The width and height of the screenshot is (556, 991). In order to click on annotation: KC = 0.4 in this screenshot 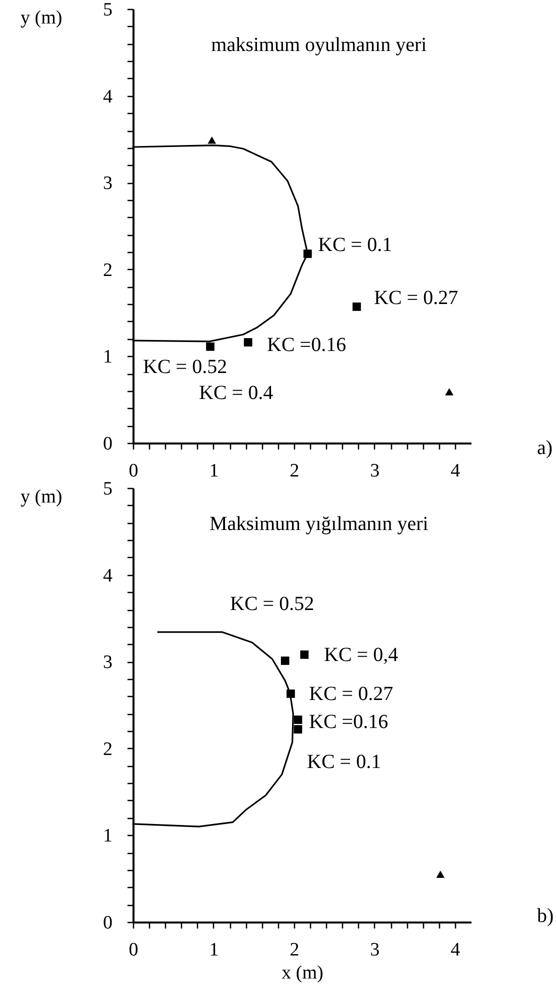, I will do `click(236, 393)`.